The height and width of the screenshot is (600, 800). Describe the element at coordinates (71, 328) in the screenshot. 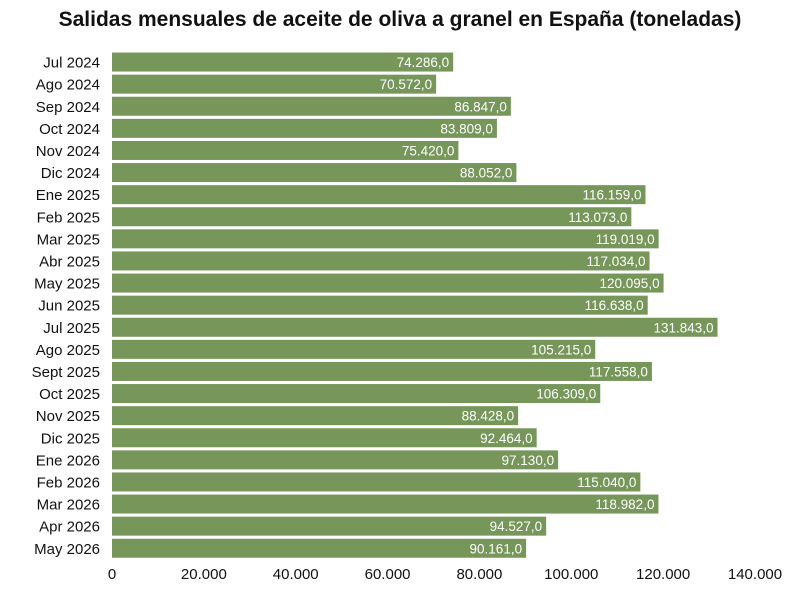

I see `category-label: Jul 2025` at that location.